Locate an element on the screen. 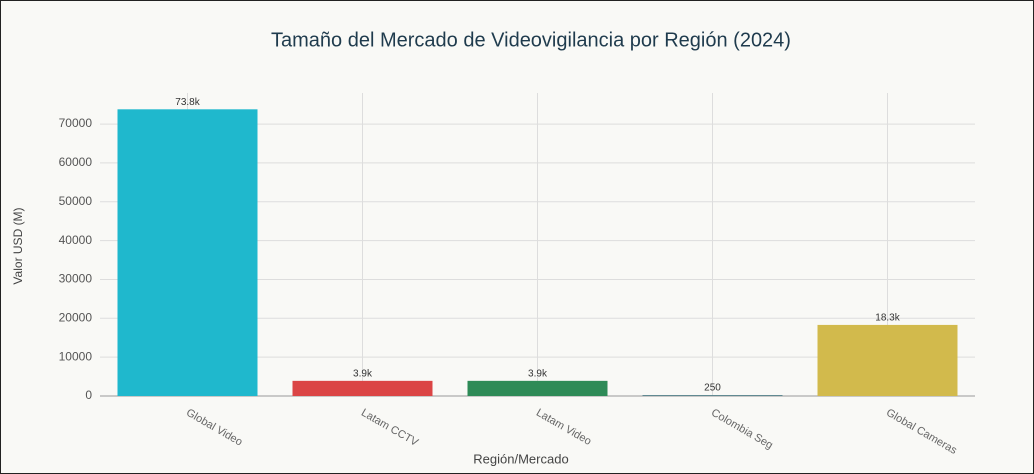  value-label: 18.3k is located at coordinates (887, 318).